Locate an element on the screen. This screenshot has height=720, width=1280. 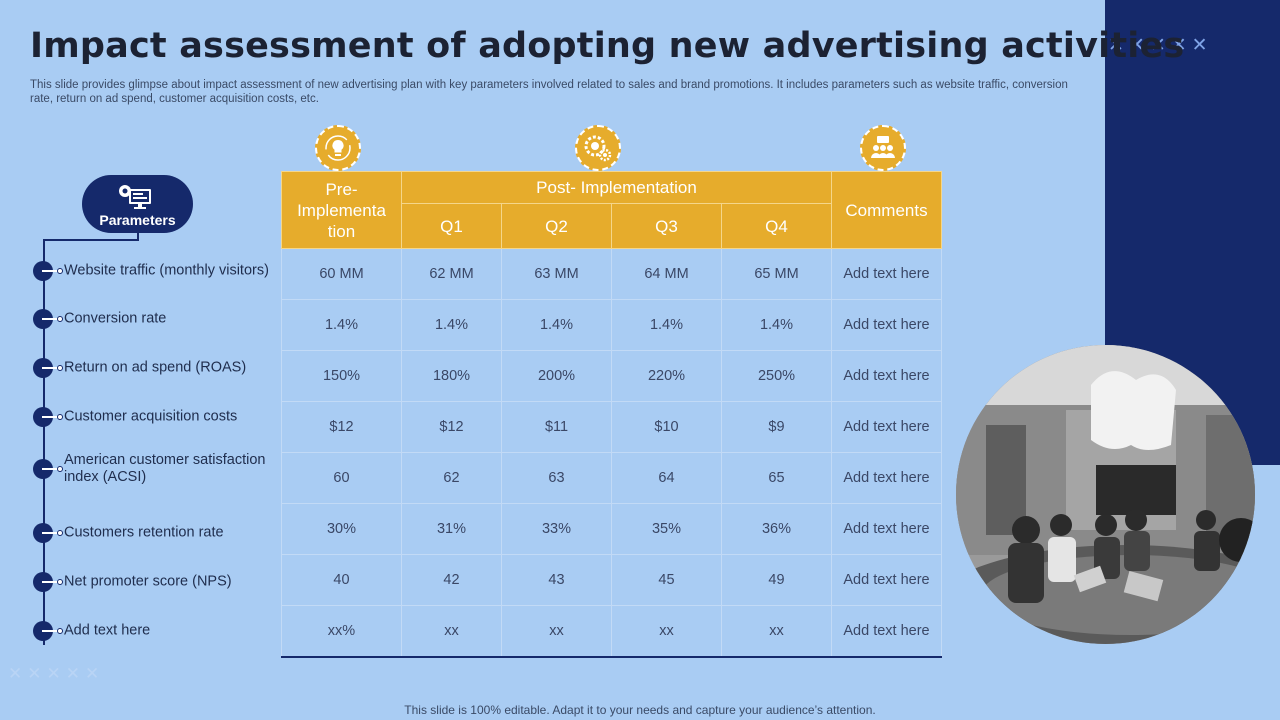
parameter-item: Customers retention rate is located at coordinates (158, 533).